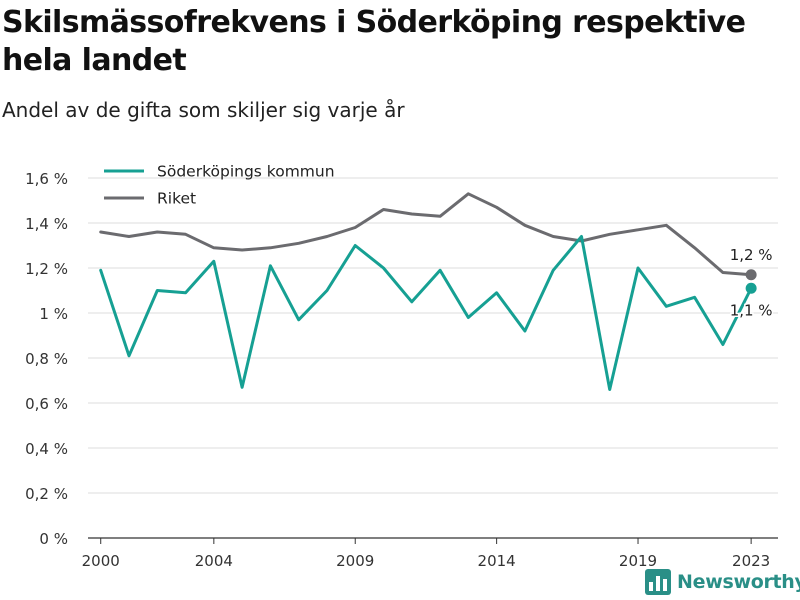 This screenshot has width=800, height=600. What do you see at coordinates (46, 224) in the screenshot?
I see `y-tick-label: 1,4 %` at bounding box center [46, 224].